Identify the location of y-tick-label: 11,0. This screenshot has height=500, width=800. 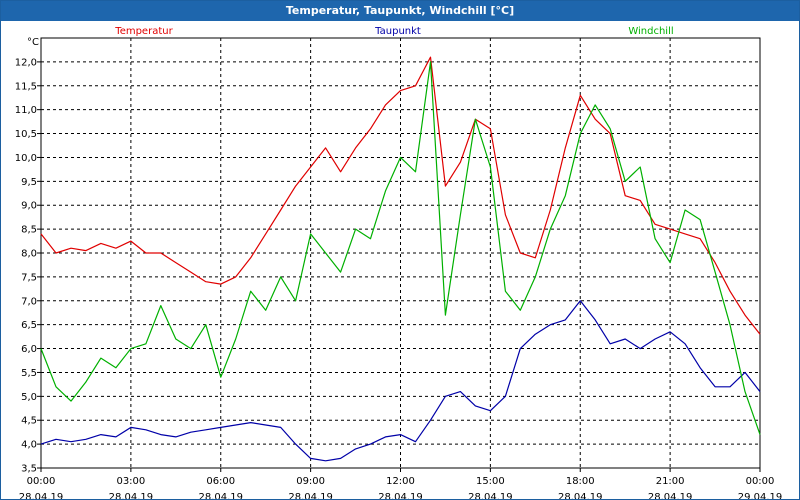
(26, 110).